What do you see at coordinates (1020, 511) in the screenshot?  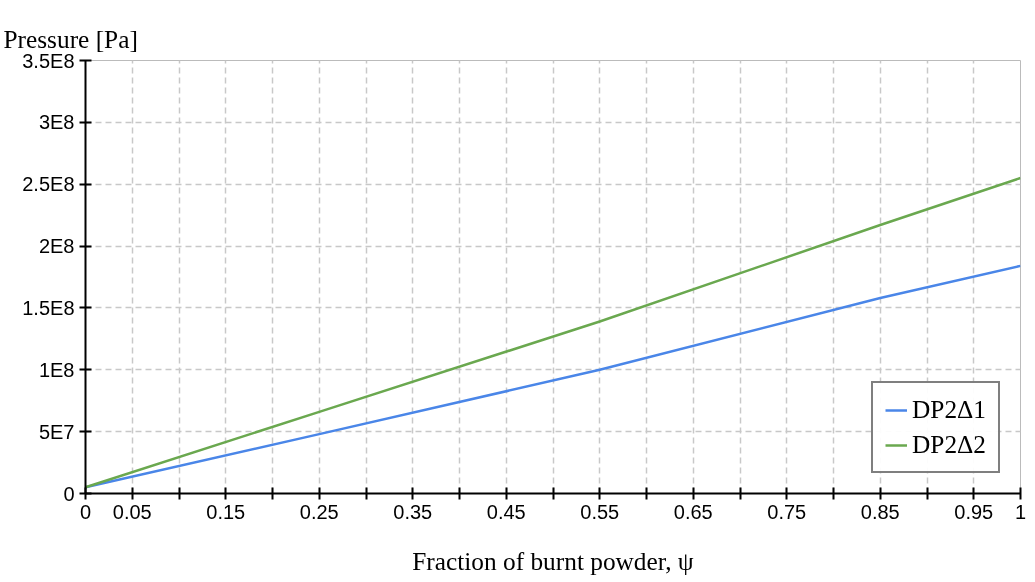 I see `x-tick-label: 1` at bounding box center [1020, 511].